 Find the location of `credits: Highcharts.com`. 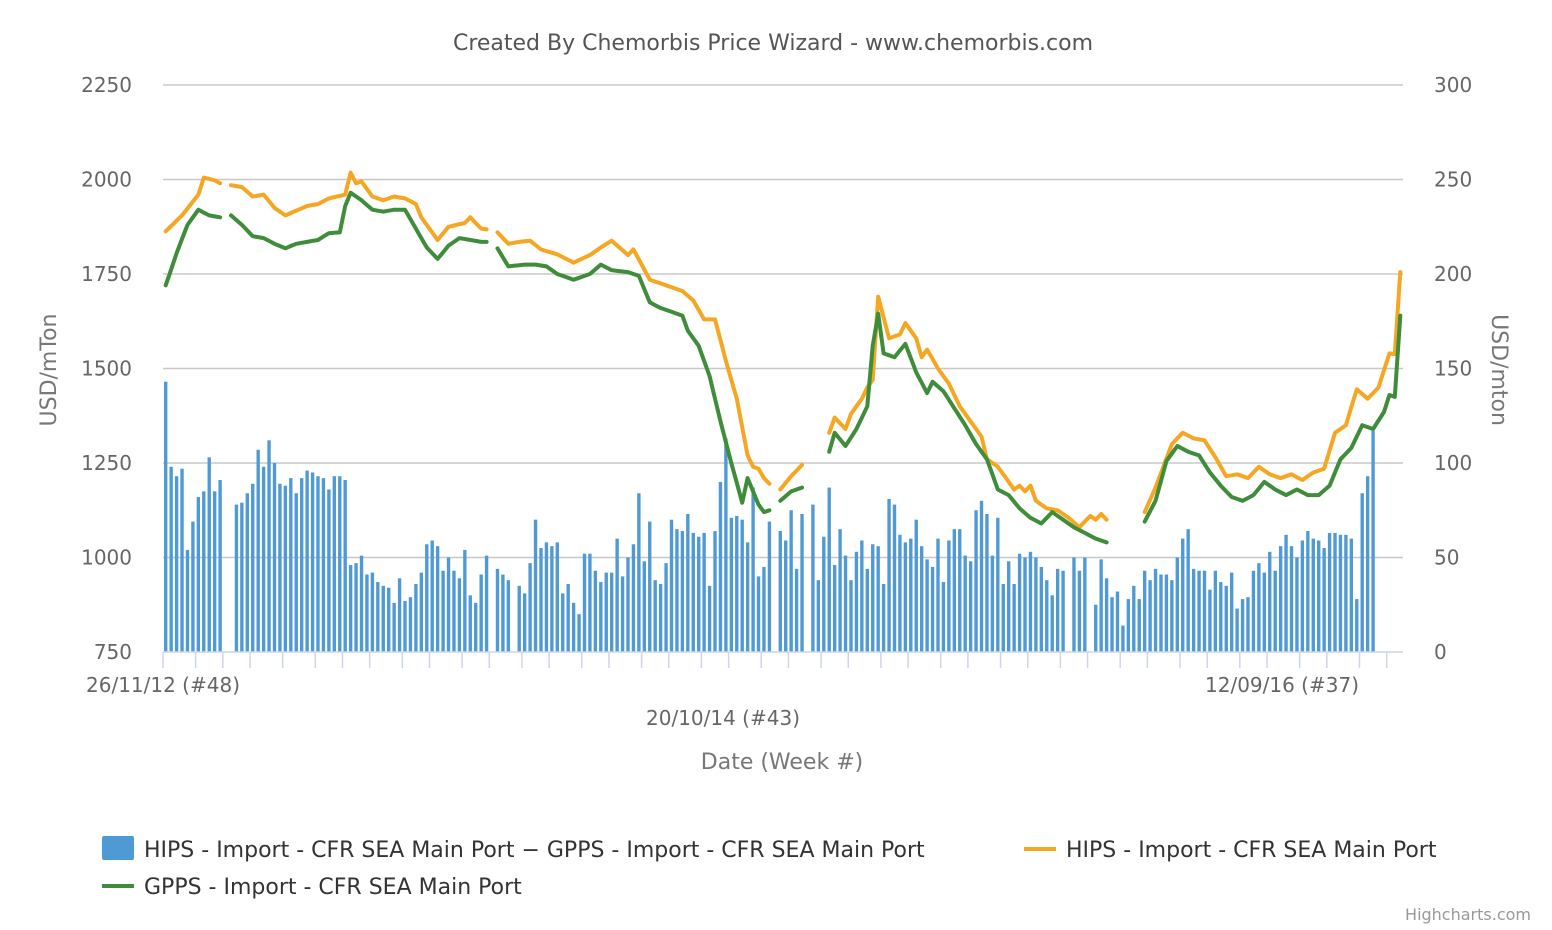

credits: Highcharts.com is located at coordinates (1468, 914).